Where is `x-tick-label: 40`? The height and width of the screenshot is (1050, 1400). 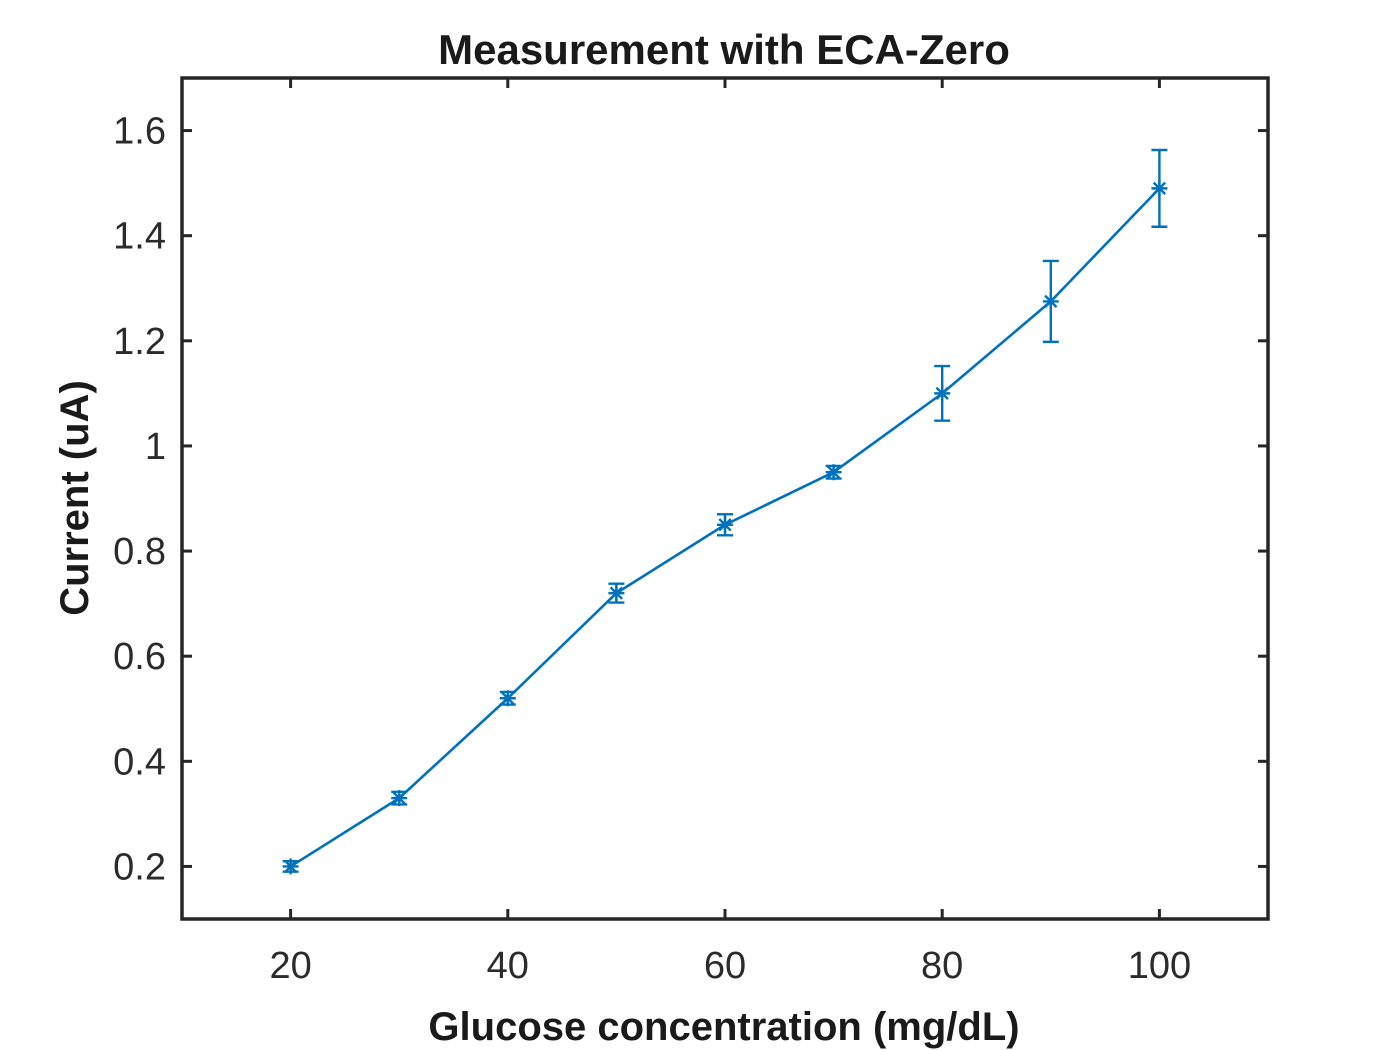
x-tick-label: 40 is located at coordinates (508, 966).